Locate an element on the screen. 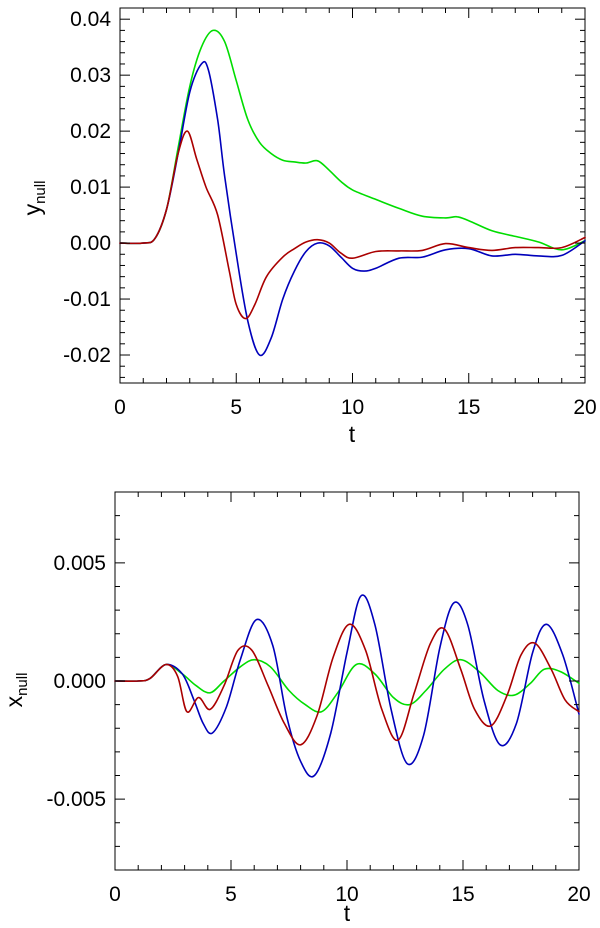 Image resolution: width=600 pixels, height=928 pixels. y-tick-label: 0.01 is located at coordinates (90, 187).